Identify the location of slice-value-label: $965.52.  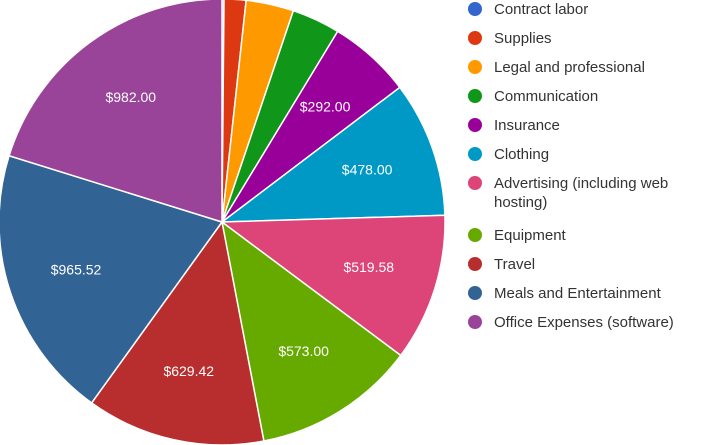
(76, 269).